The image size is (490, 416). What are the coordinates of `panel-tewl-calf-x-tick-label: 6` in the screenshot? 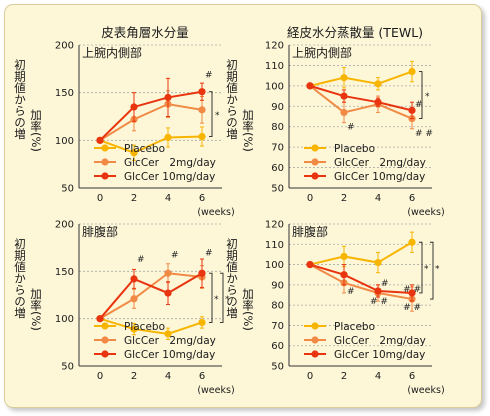 It's located at (412, 376).